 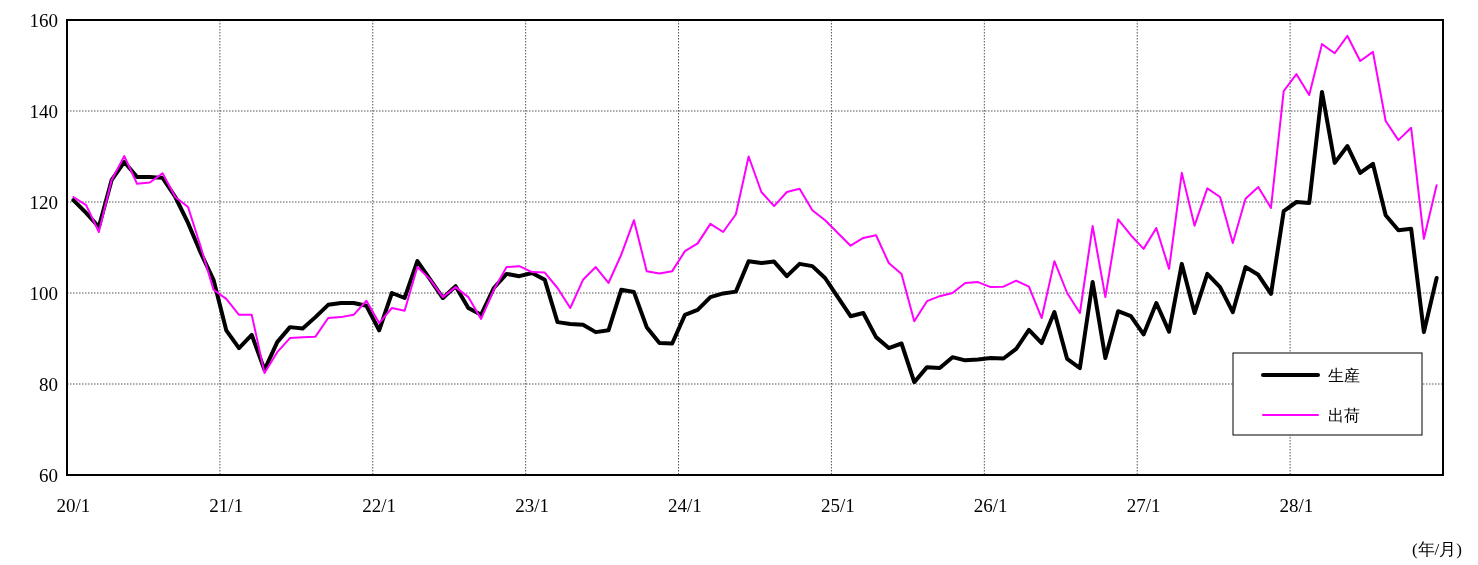 I want to click on x-tick: 24/1, so click(x=685, y=505).